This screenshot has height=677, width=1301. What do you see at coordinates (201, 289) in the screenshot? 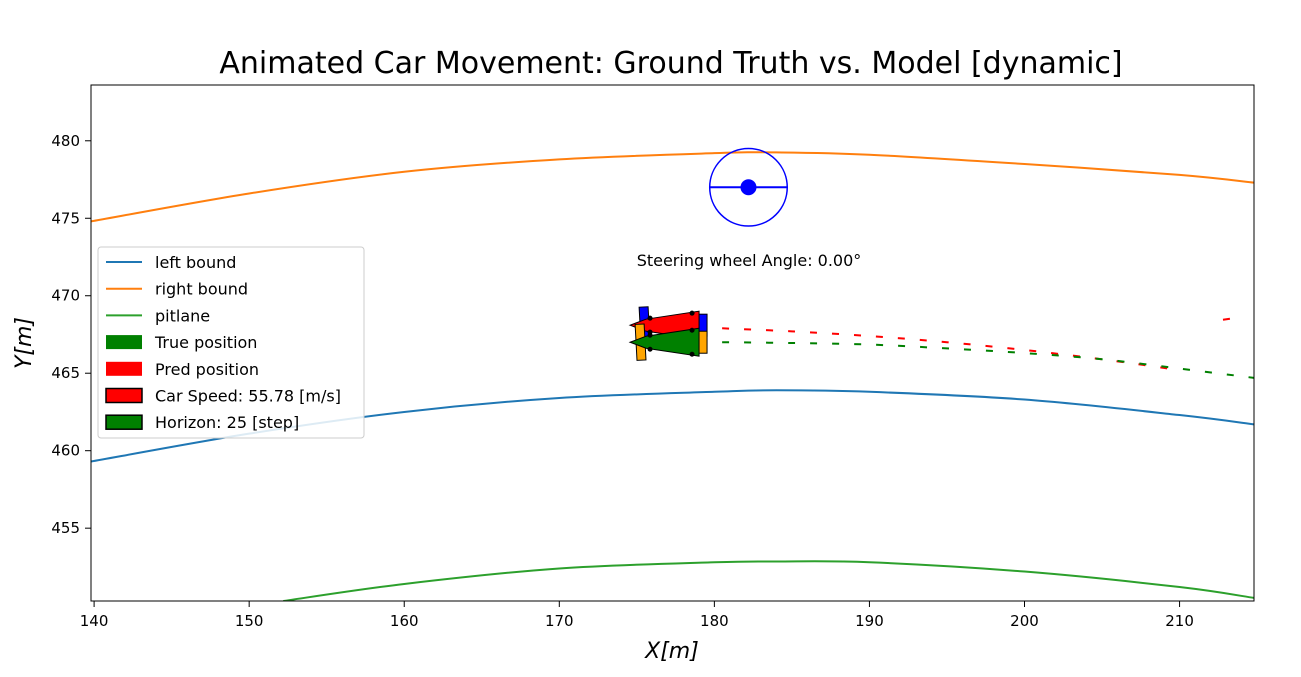
I see `legend-label-1: right bound` at bounding box center [201, 289].